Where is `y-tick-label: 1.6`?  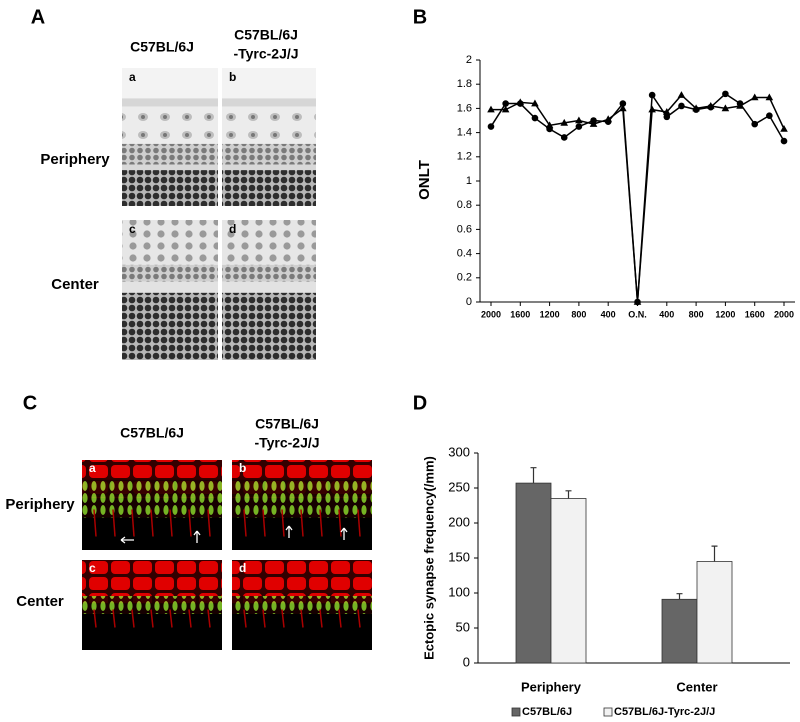
y-tick-label: 1.6 is located at coordinates (464, 108).